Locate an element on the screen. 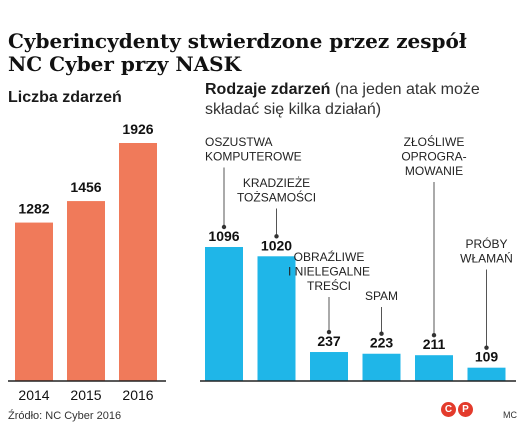  category-bar-value-0: 1096 is located at coordinates (223, 236).